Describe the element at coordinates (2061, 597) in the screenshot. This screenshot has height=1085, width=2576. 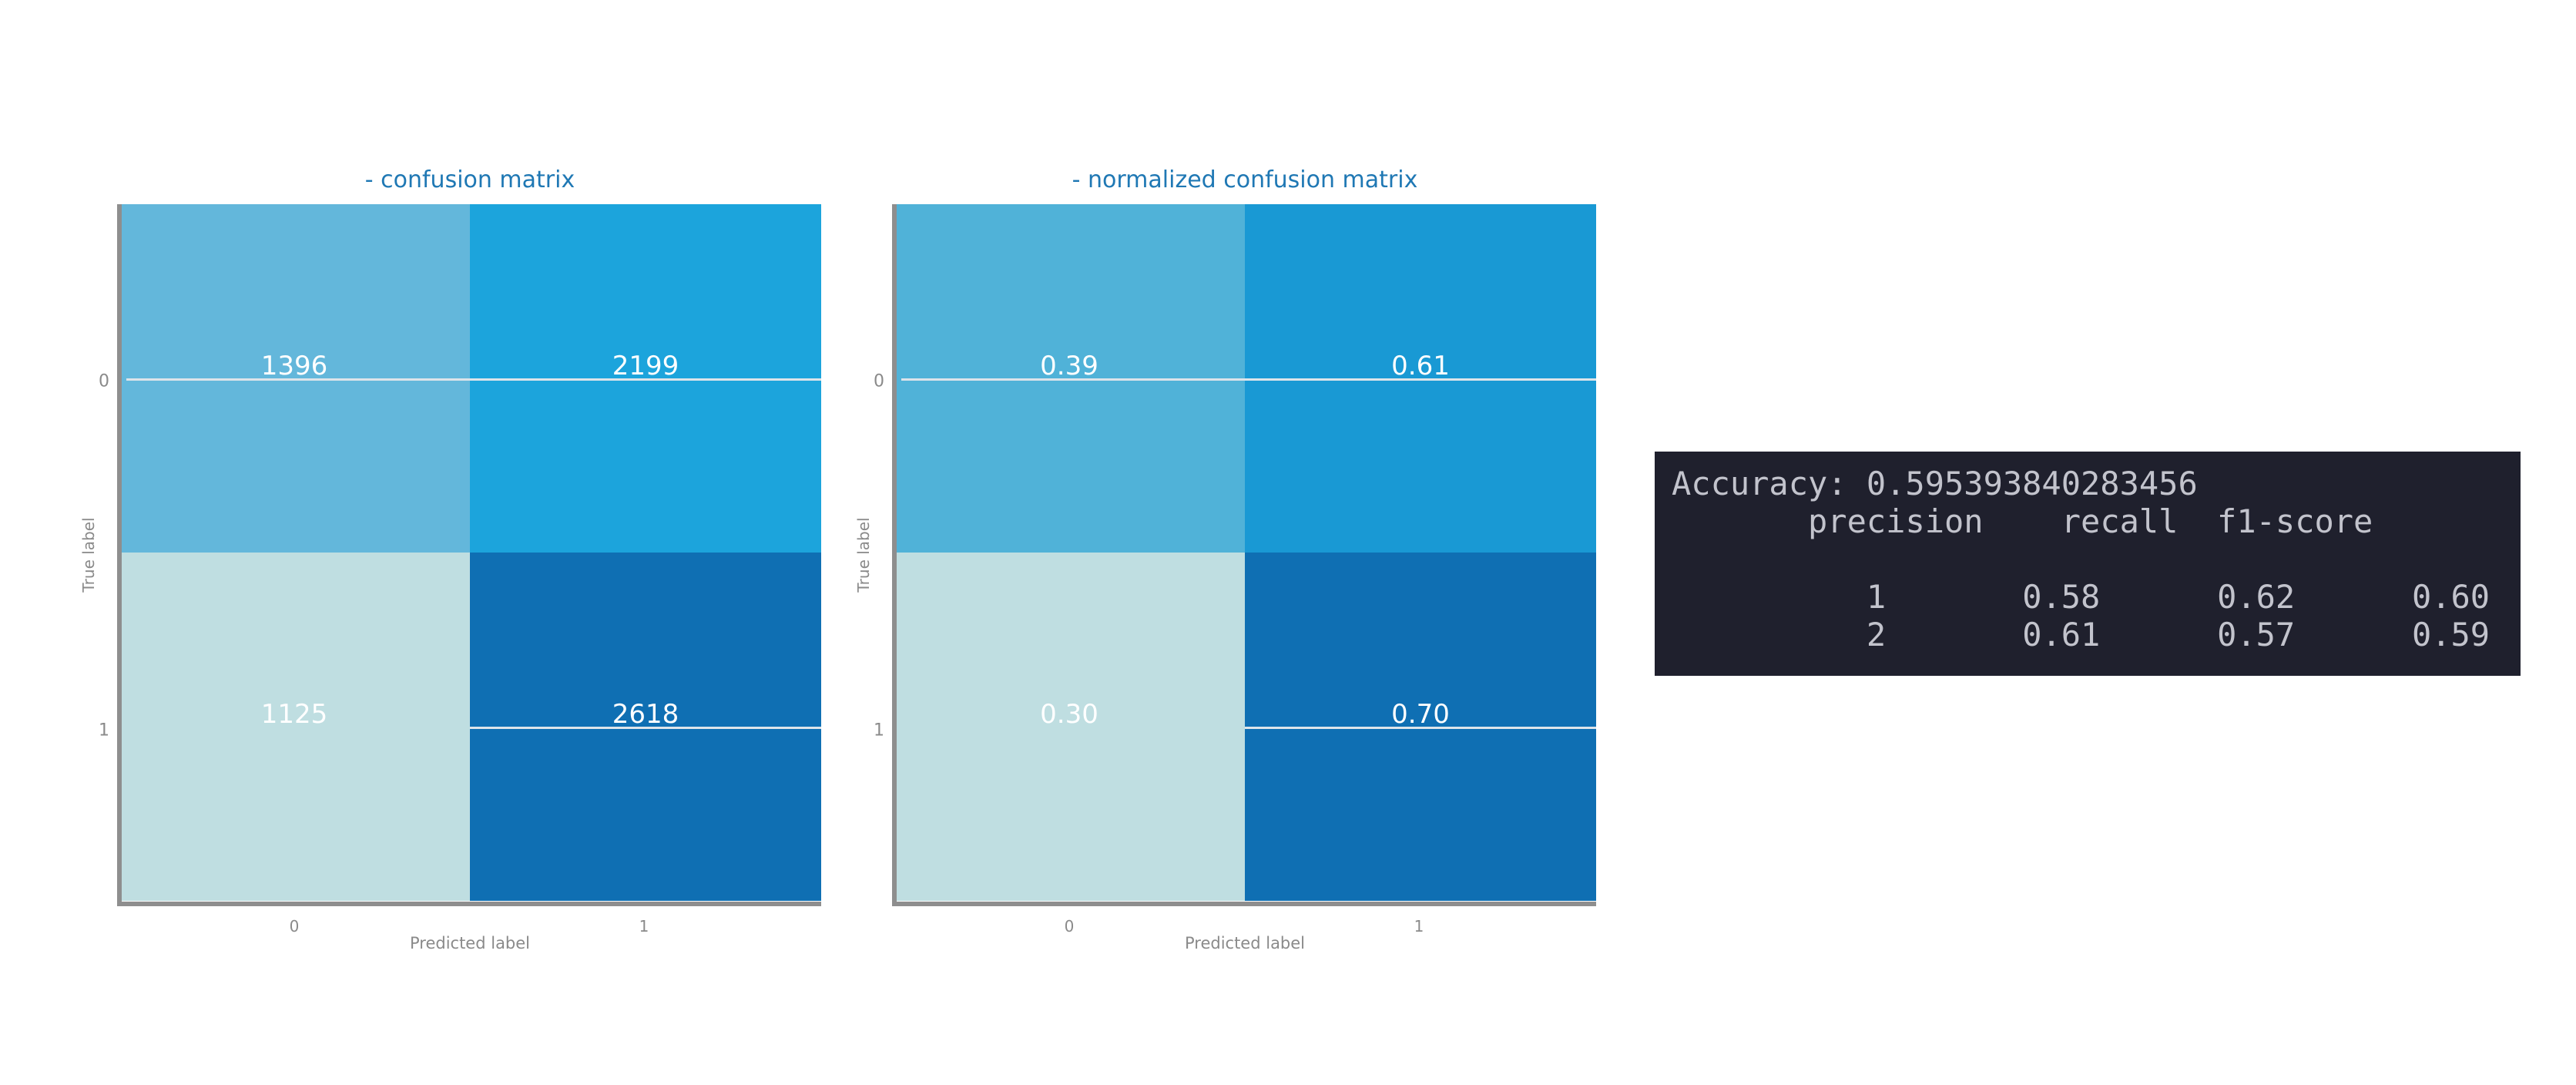
I see `row-precision: 0.58` at that location.